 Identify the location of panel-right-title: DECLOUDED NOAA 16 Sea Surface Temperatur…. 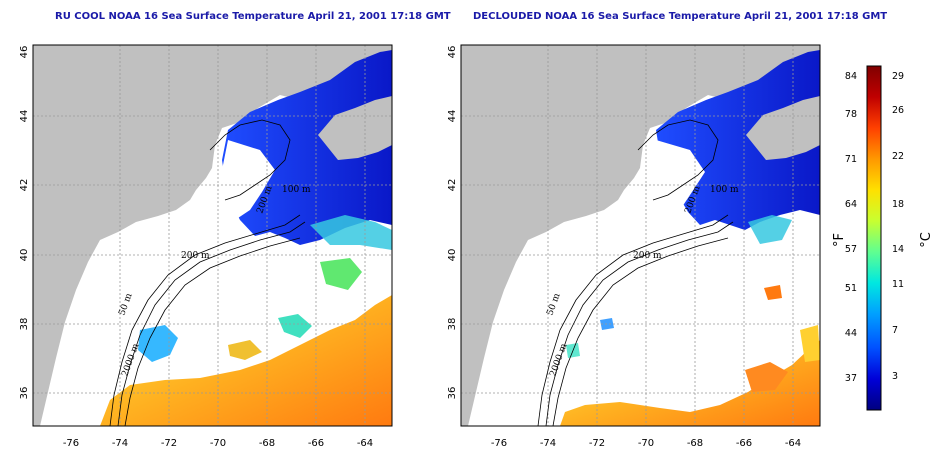
(680, 16).